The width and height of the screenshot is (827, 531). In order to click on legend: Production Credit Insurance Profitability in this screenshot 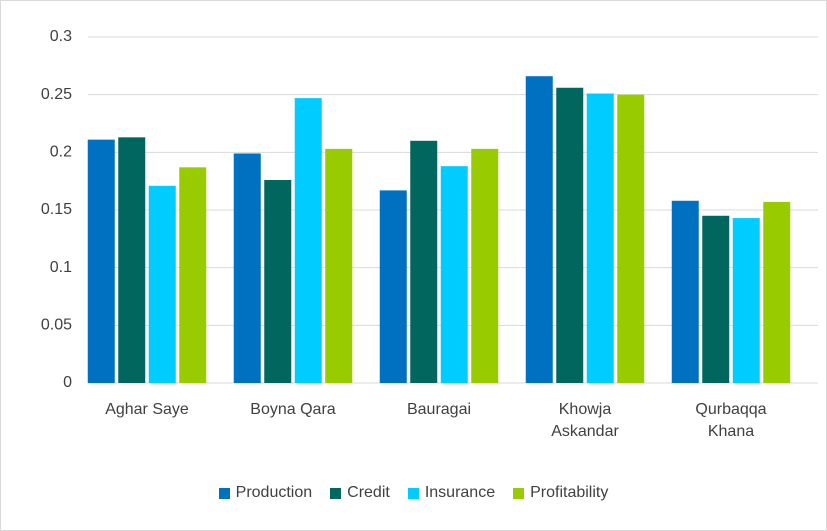, I will do `click(413, 493)`.